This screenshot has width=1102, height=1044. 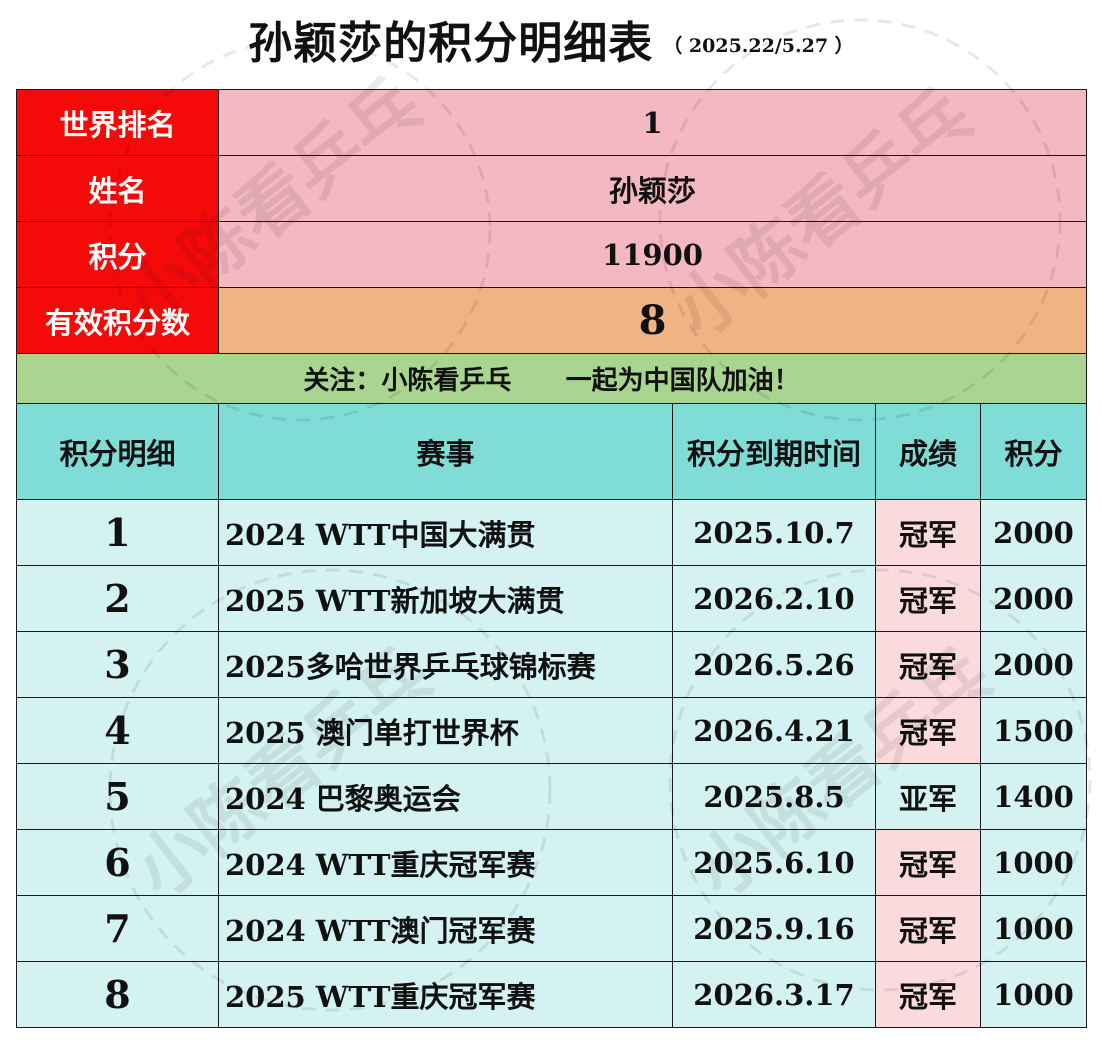 I want to click on count-label: 有效积分数, so click(x=117, y=320).